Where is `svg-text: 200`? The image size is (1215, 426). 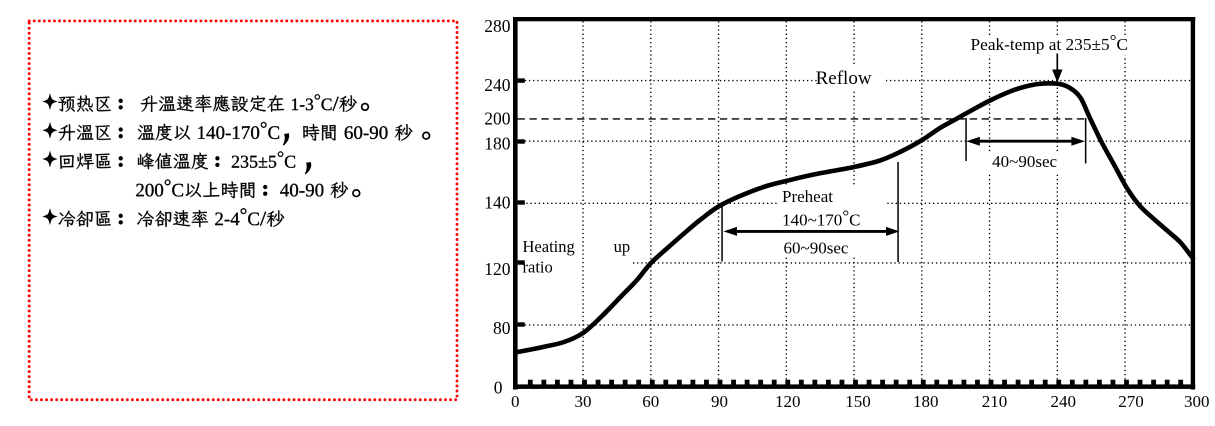
svg-text: 200 is located at coordinates (497, 118).